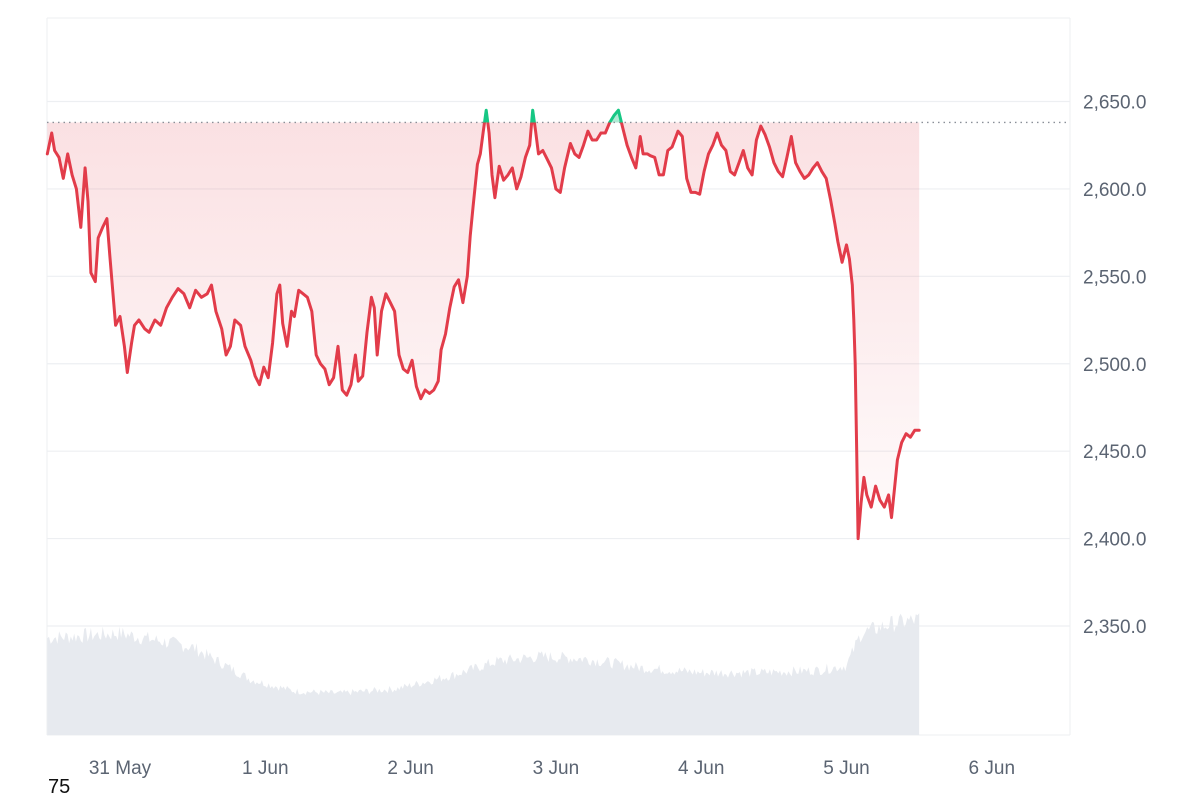  I want to click on x-tick-label: 4 Jun, so click(701, 768).